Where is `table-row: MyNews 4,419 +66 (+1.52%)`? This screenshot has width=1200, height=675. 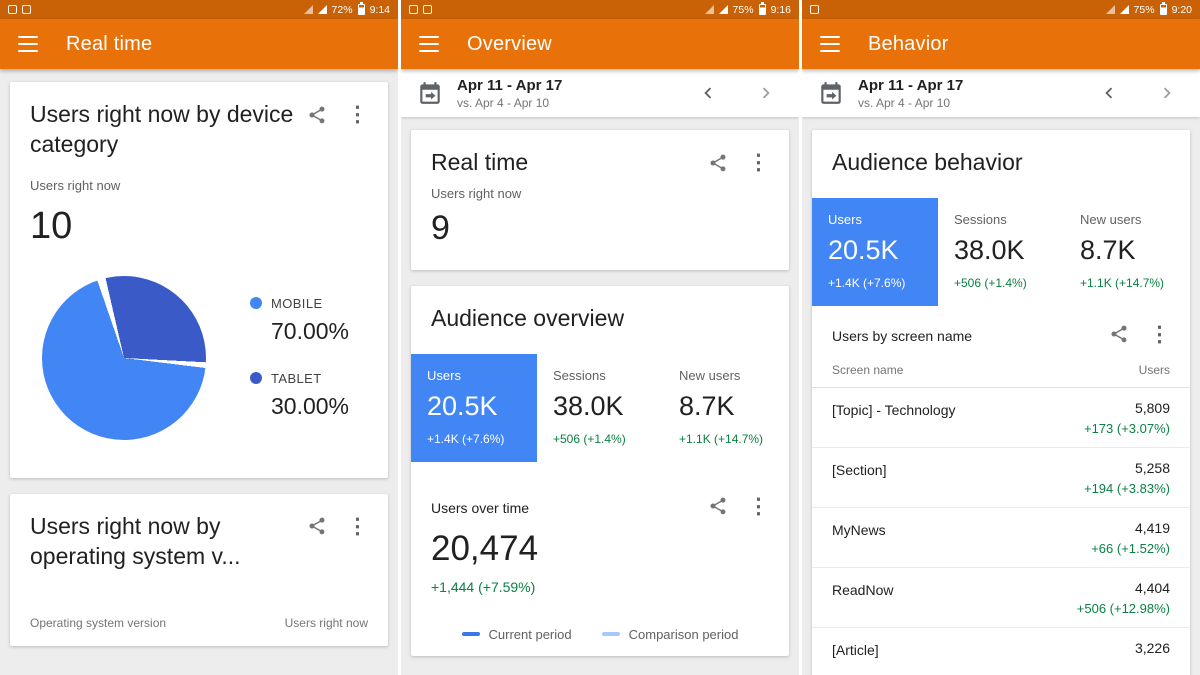 table-row: MyNews 4,419 +66 (+1.52%) is located at coordinates (1001, 538).